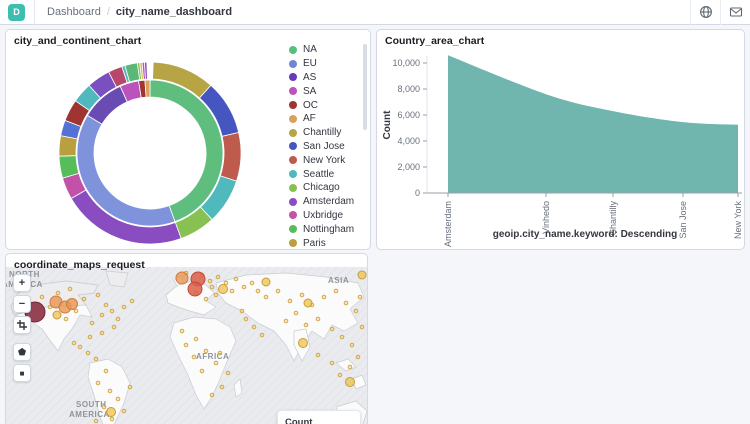 This screenshot has width=750, height=424. Describe the element at coordinates (321, 119) in the screenshot. I see `legend-item: AF` at that location.